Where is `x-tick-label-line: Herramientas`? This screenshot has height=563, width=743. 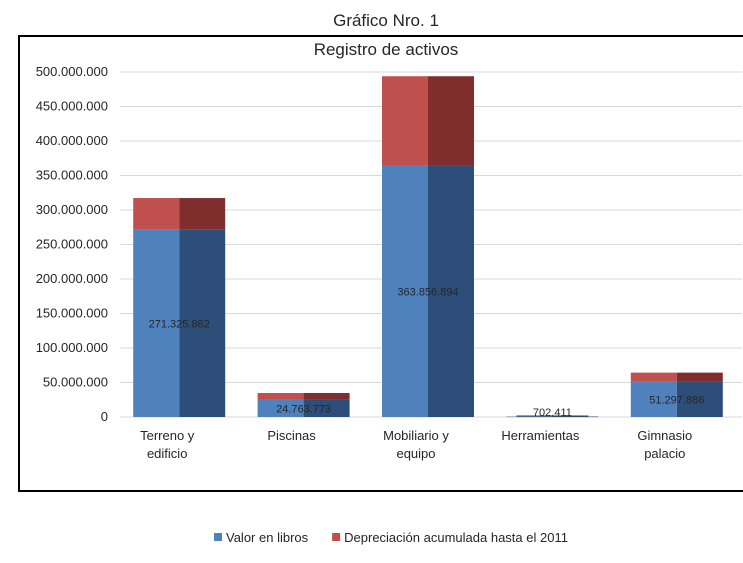 x-tick-label-line: Herramientas is located at coordinates (540, 435).